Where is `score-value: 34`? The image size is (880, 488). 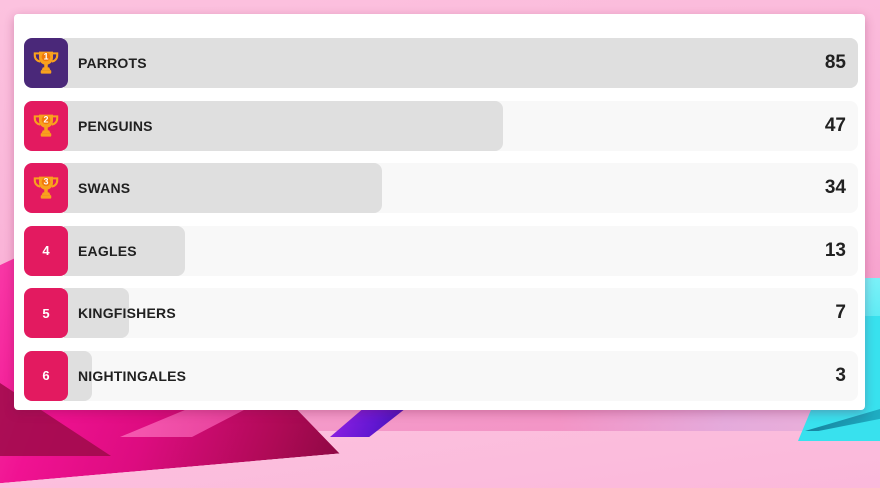
score-value: 34 is located at coordinates (835, 187).